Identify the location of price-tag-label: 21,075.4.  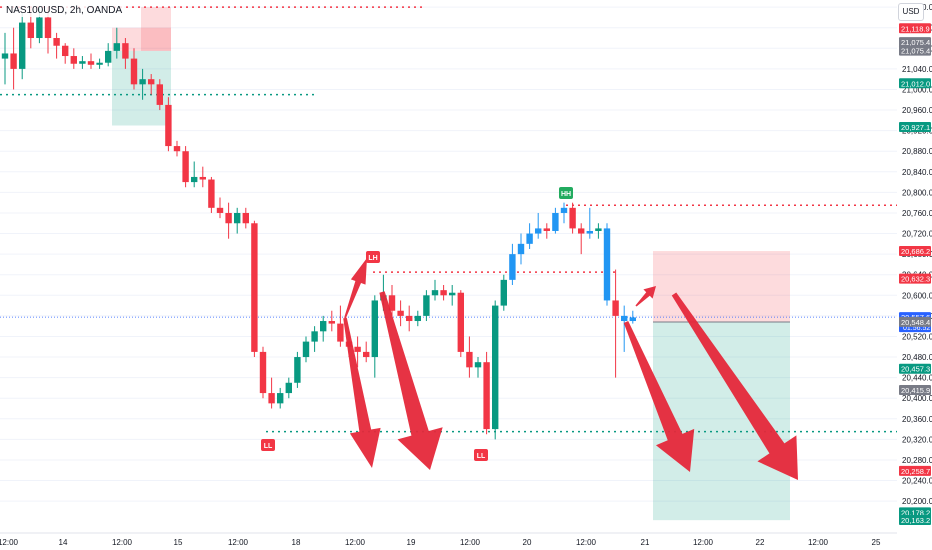
(915, 42).